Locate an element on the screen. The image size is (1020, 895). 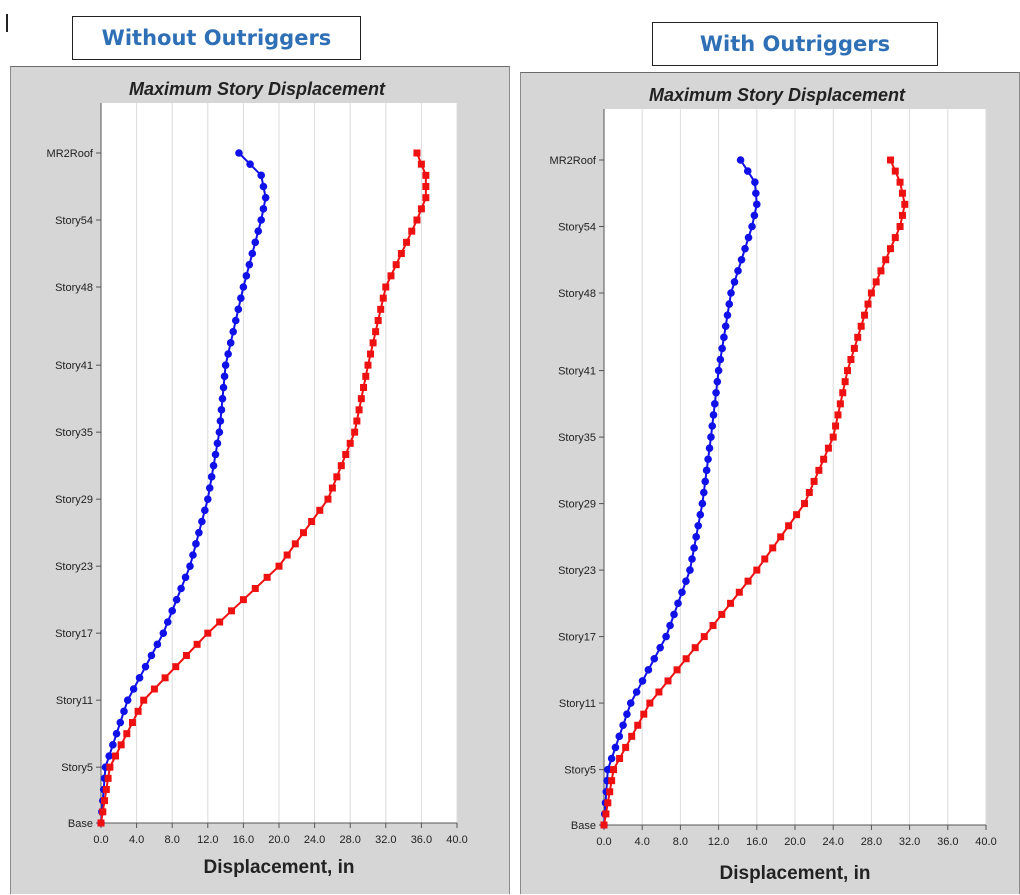
label-with-outriggers: With Outriggers is located at coordinates (795, 44).